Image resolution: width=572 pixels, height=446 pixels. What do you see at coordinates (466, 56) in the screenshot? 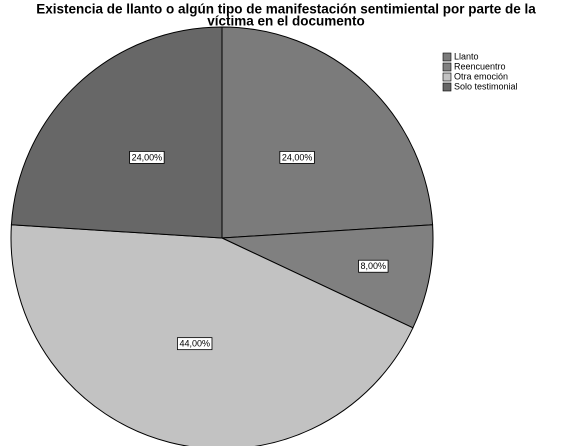
I see `legend-label: Llanto` at bounding box center [466, 56].